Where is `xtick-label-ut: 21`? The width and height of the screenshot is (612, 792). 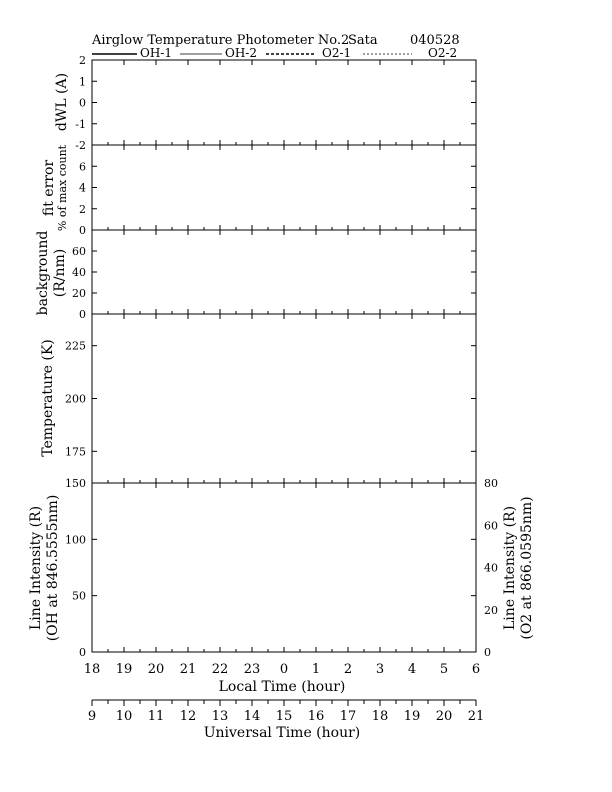
xtick-label-ut: 21 is located at coordinates (476, 716).